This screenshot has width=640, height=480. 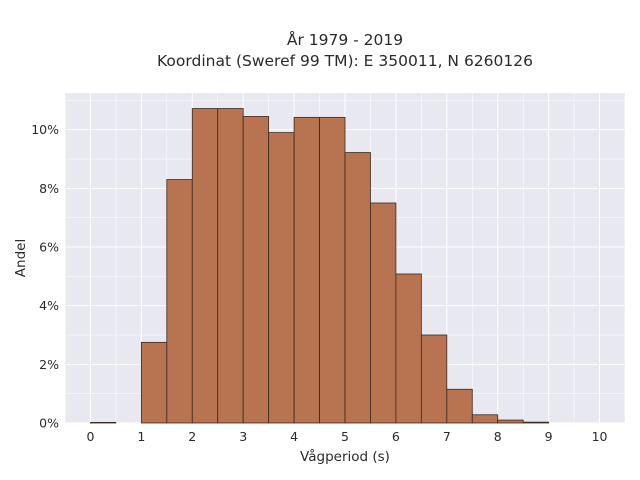 What do you see at coordinates (243, 436) in the screenshot?
I see `x-tick-label: 3` at bounding box center [243, 436].